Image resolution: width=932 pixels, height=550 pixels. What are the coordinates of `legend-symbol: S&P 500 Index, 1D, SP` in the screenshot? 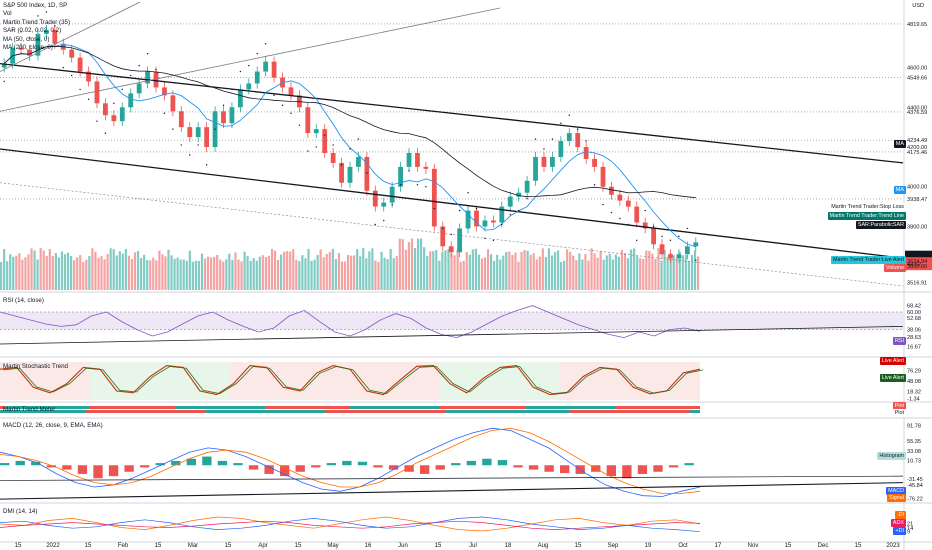 It's located at (35, 5).